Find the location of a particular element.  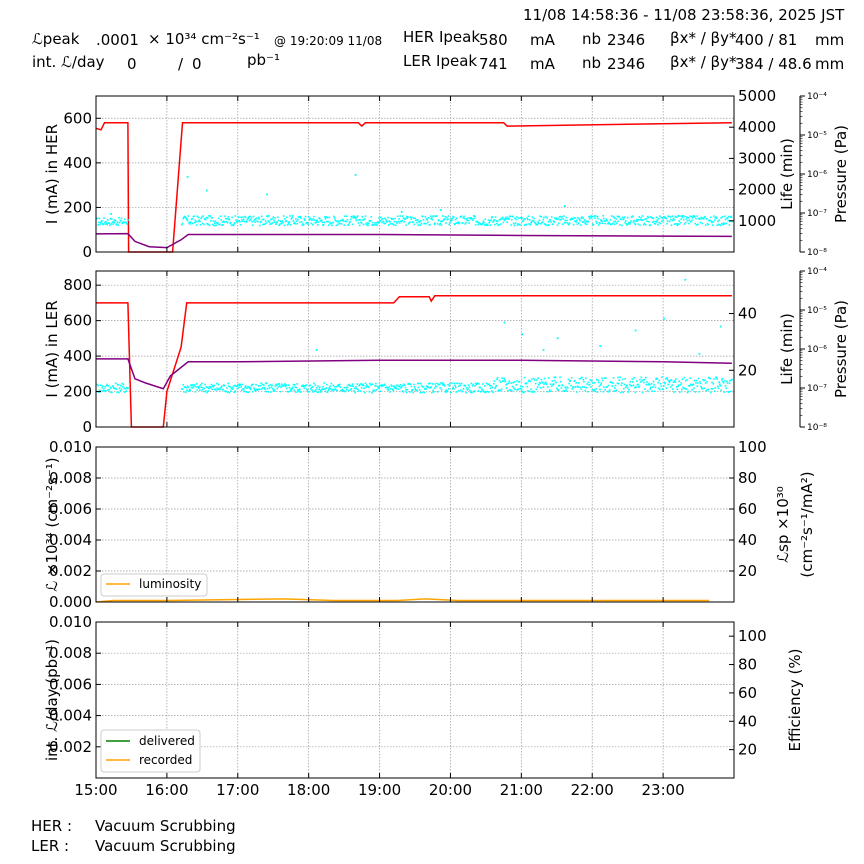

ler-current-unit: mA is located at coordinates (542, 64).